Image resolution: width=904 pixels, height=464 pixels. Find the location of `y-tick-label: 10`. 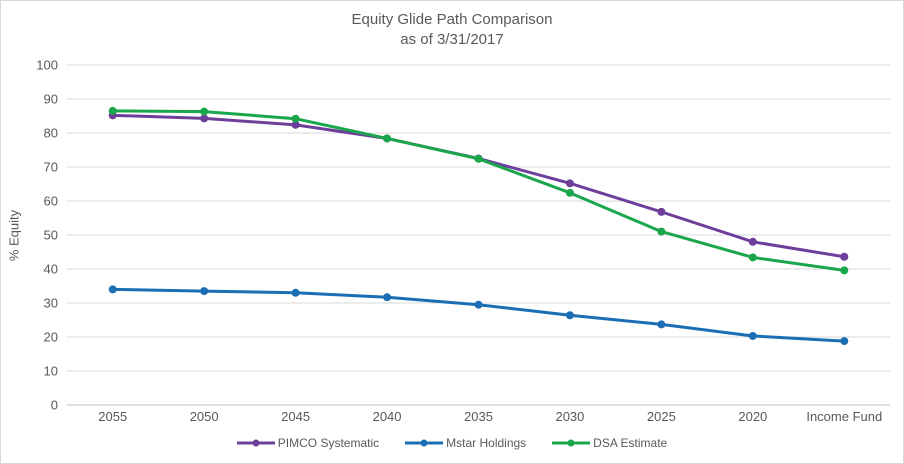

y-tick-label: 10 is located at coordinates (51, 371).